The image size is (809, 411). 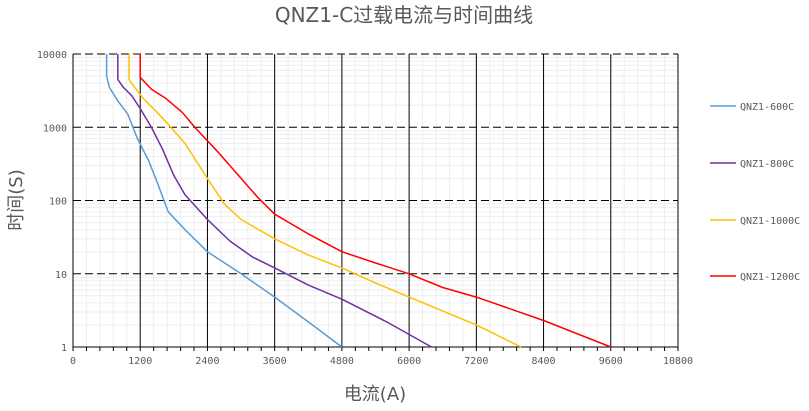 What do you see at coordinates (73, 361) in the screenshot?
I see `x-tick-label: 0` at bounding box center [73, 361].